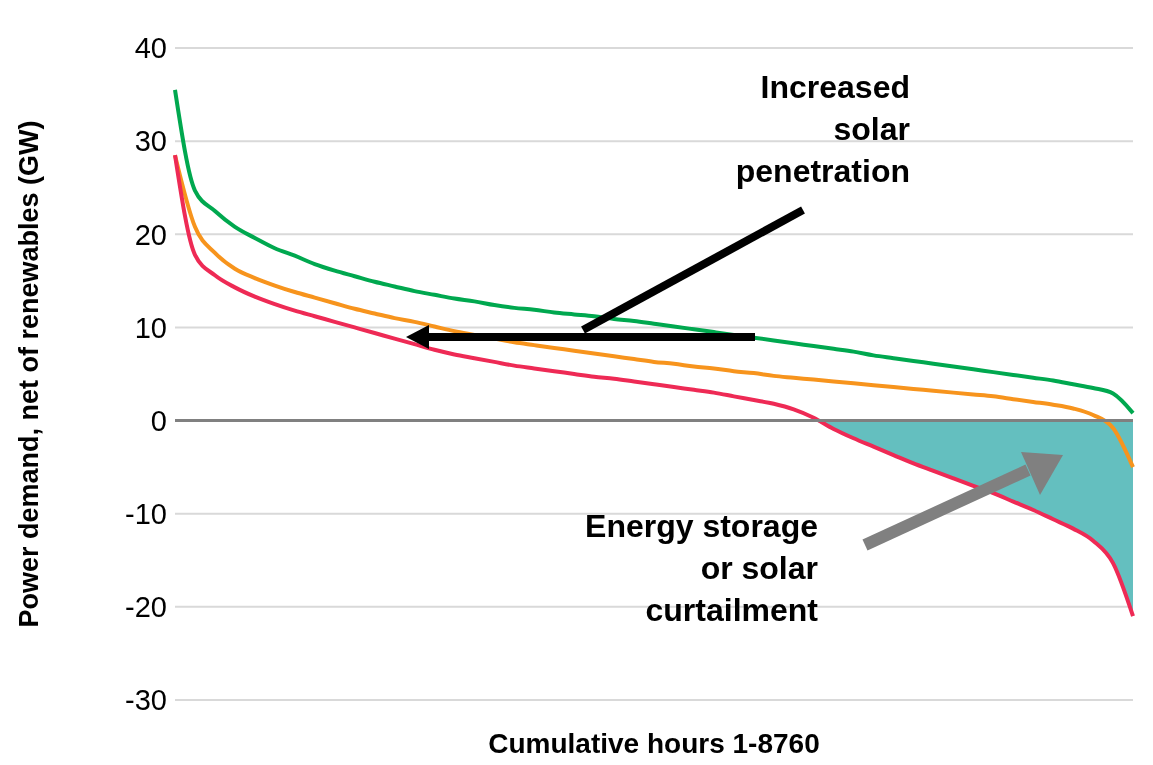 This screenshot has width=1153, height=765. I want to click on y-tick-label: 20, so click(150, 234).